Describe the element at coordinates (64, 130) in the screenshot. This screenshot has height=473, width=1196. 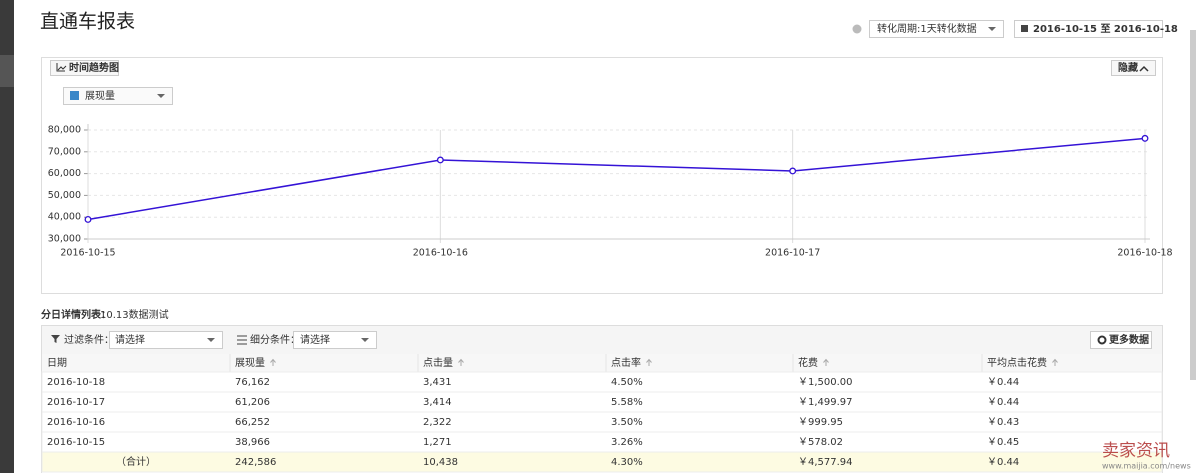
I see `y-tick-label: 80,000` at that location.